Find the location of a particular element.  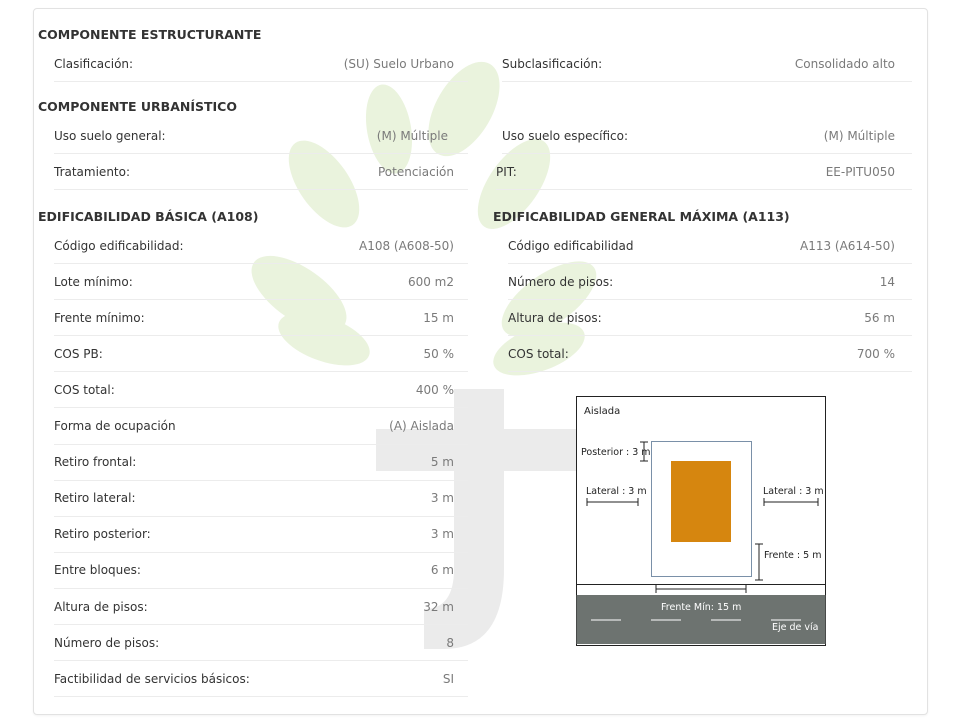

basica-row: Lote mínimo: 600 m2 is located at coordinates (261, 282).